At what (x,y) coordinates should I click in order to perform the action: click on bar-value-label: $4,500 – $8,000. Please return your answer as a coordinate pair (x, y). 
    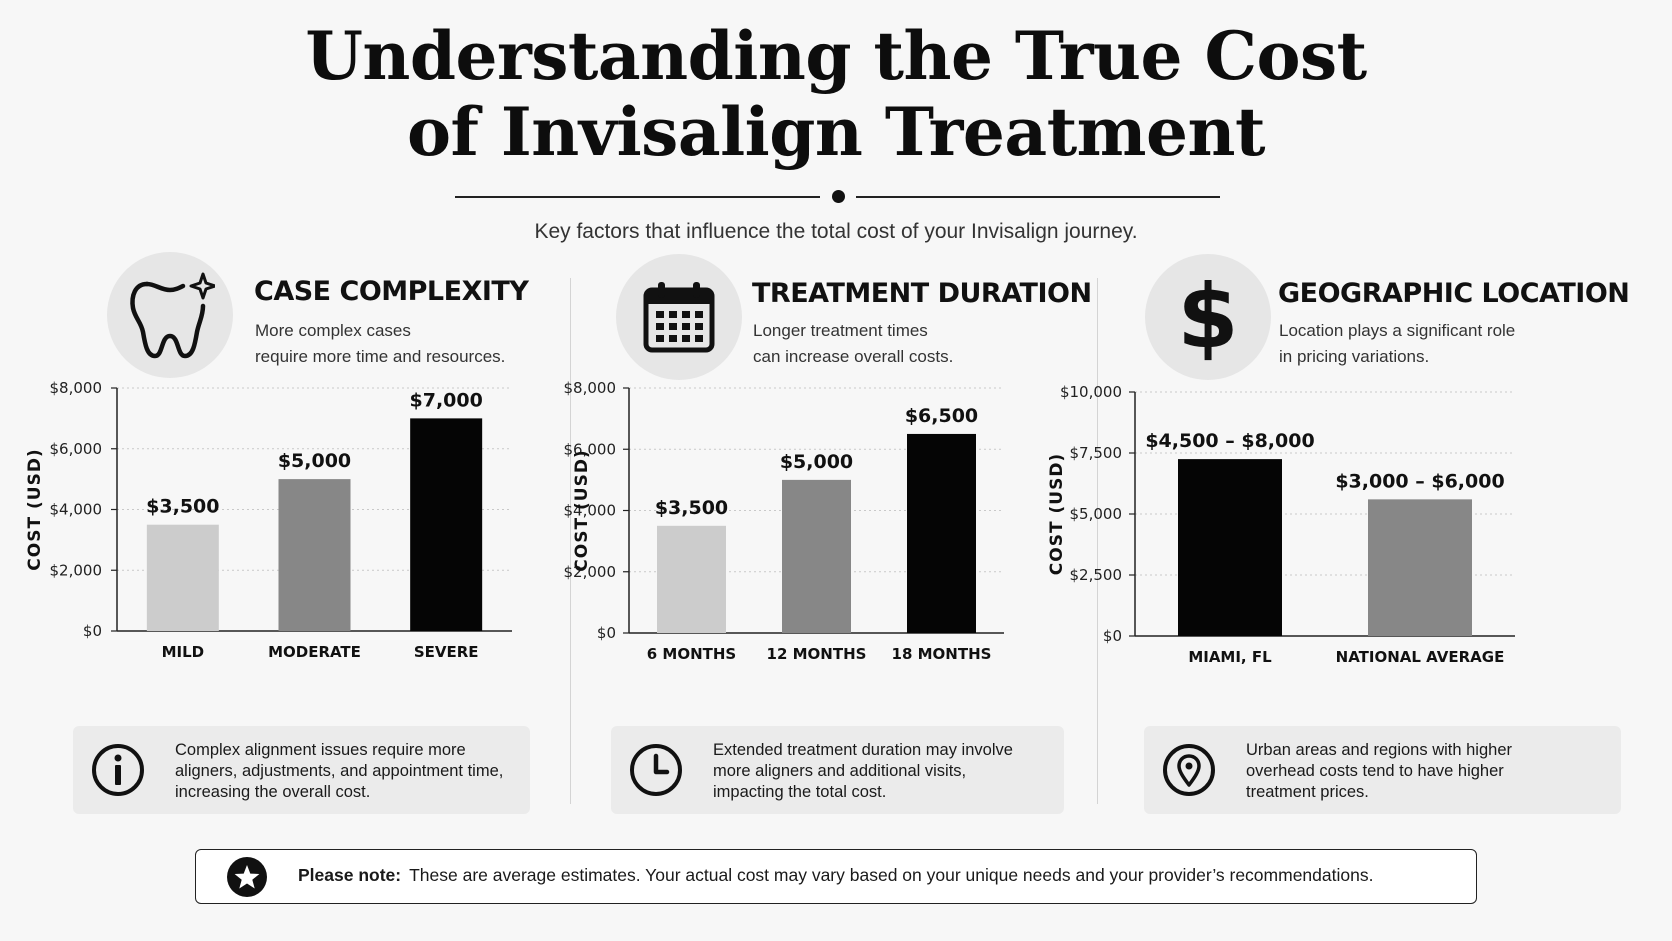
    Looking at the image, I should click on (1229, 441).